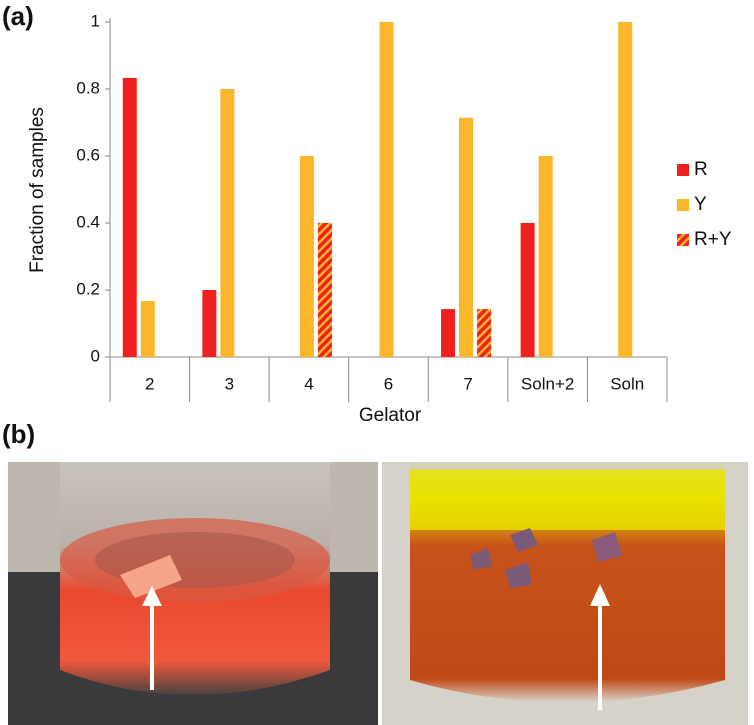 This screenshot has height=725, width=754. I want to click on x-tick-label: Soln, so click(627, 383).